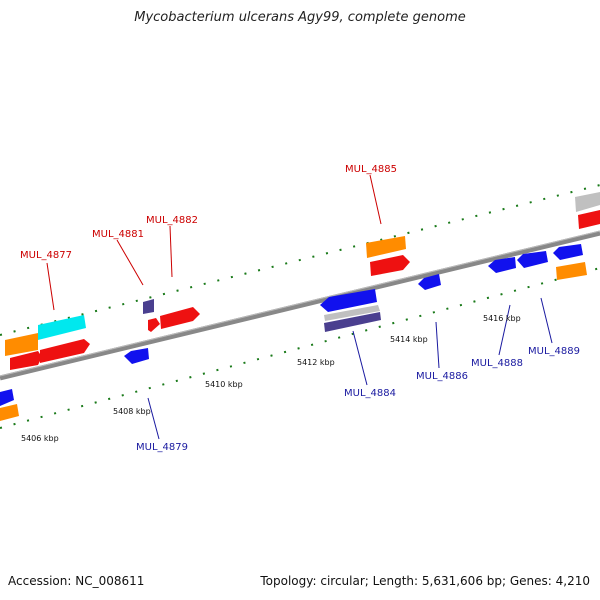 The image size is (600, 600). I want to click on gene-label-mul-4885: MUL_4885, so click(371, 169).